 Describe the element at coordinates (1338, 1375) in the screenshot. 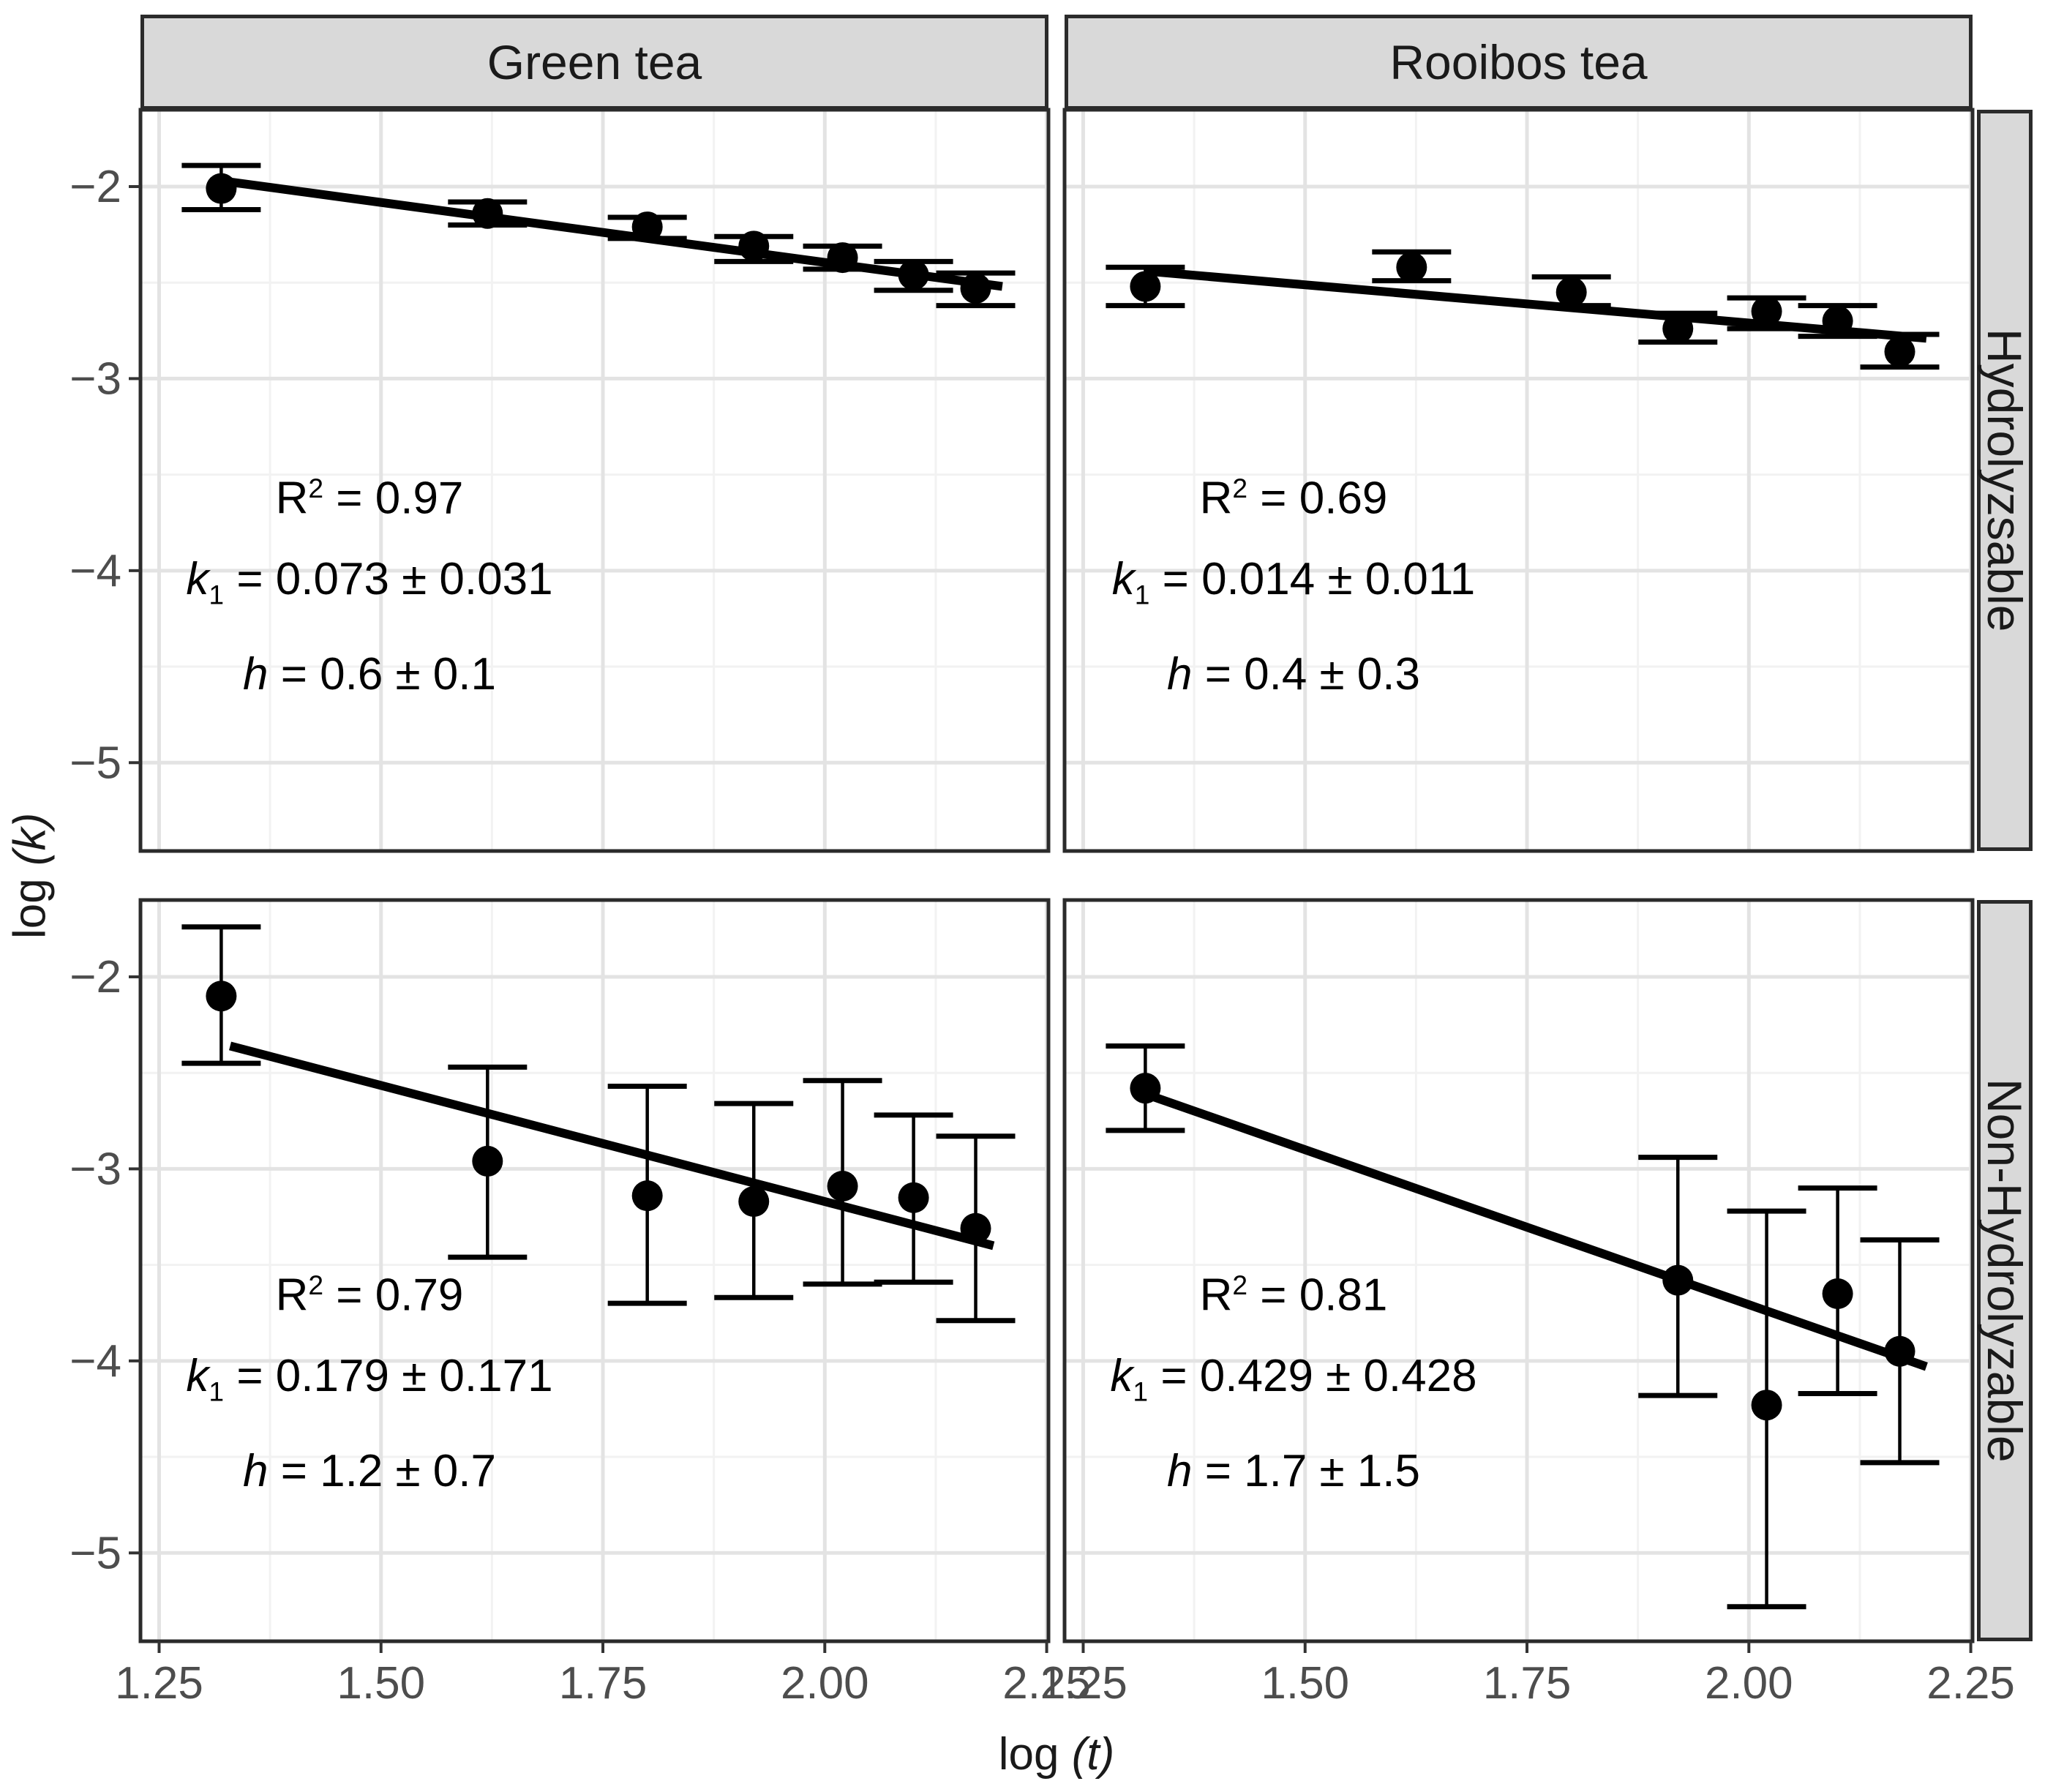

I see `k1-value: 0.429 ± 0.428` at that location.